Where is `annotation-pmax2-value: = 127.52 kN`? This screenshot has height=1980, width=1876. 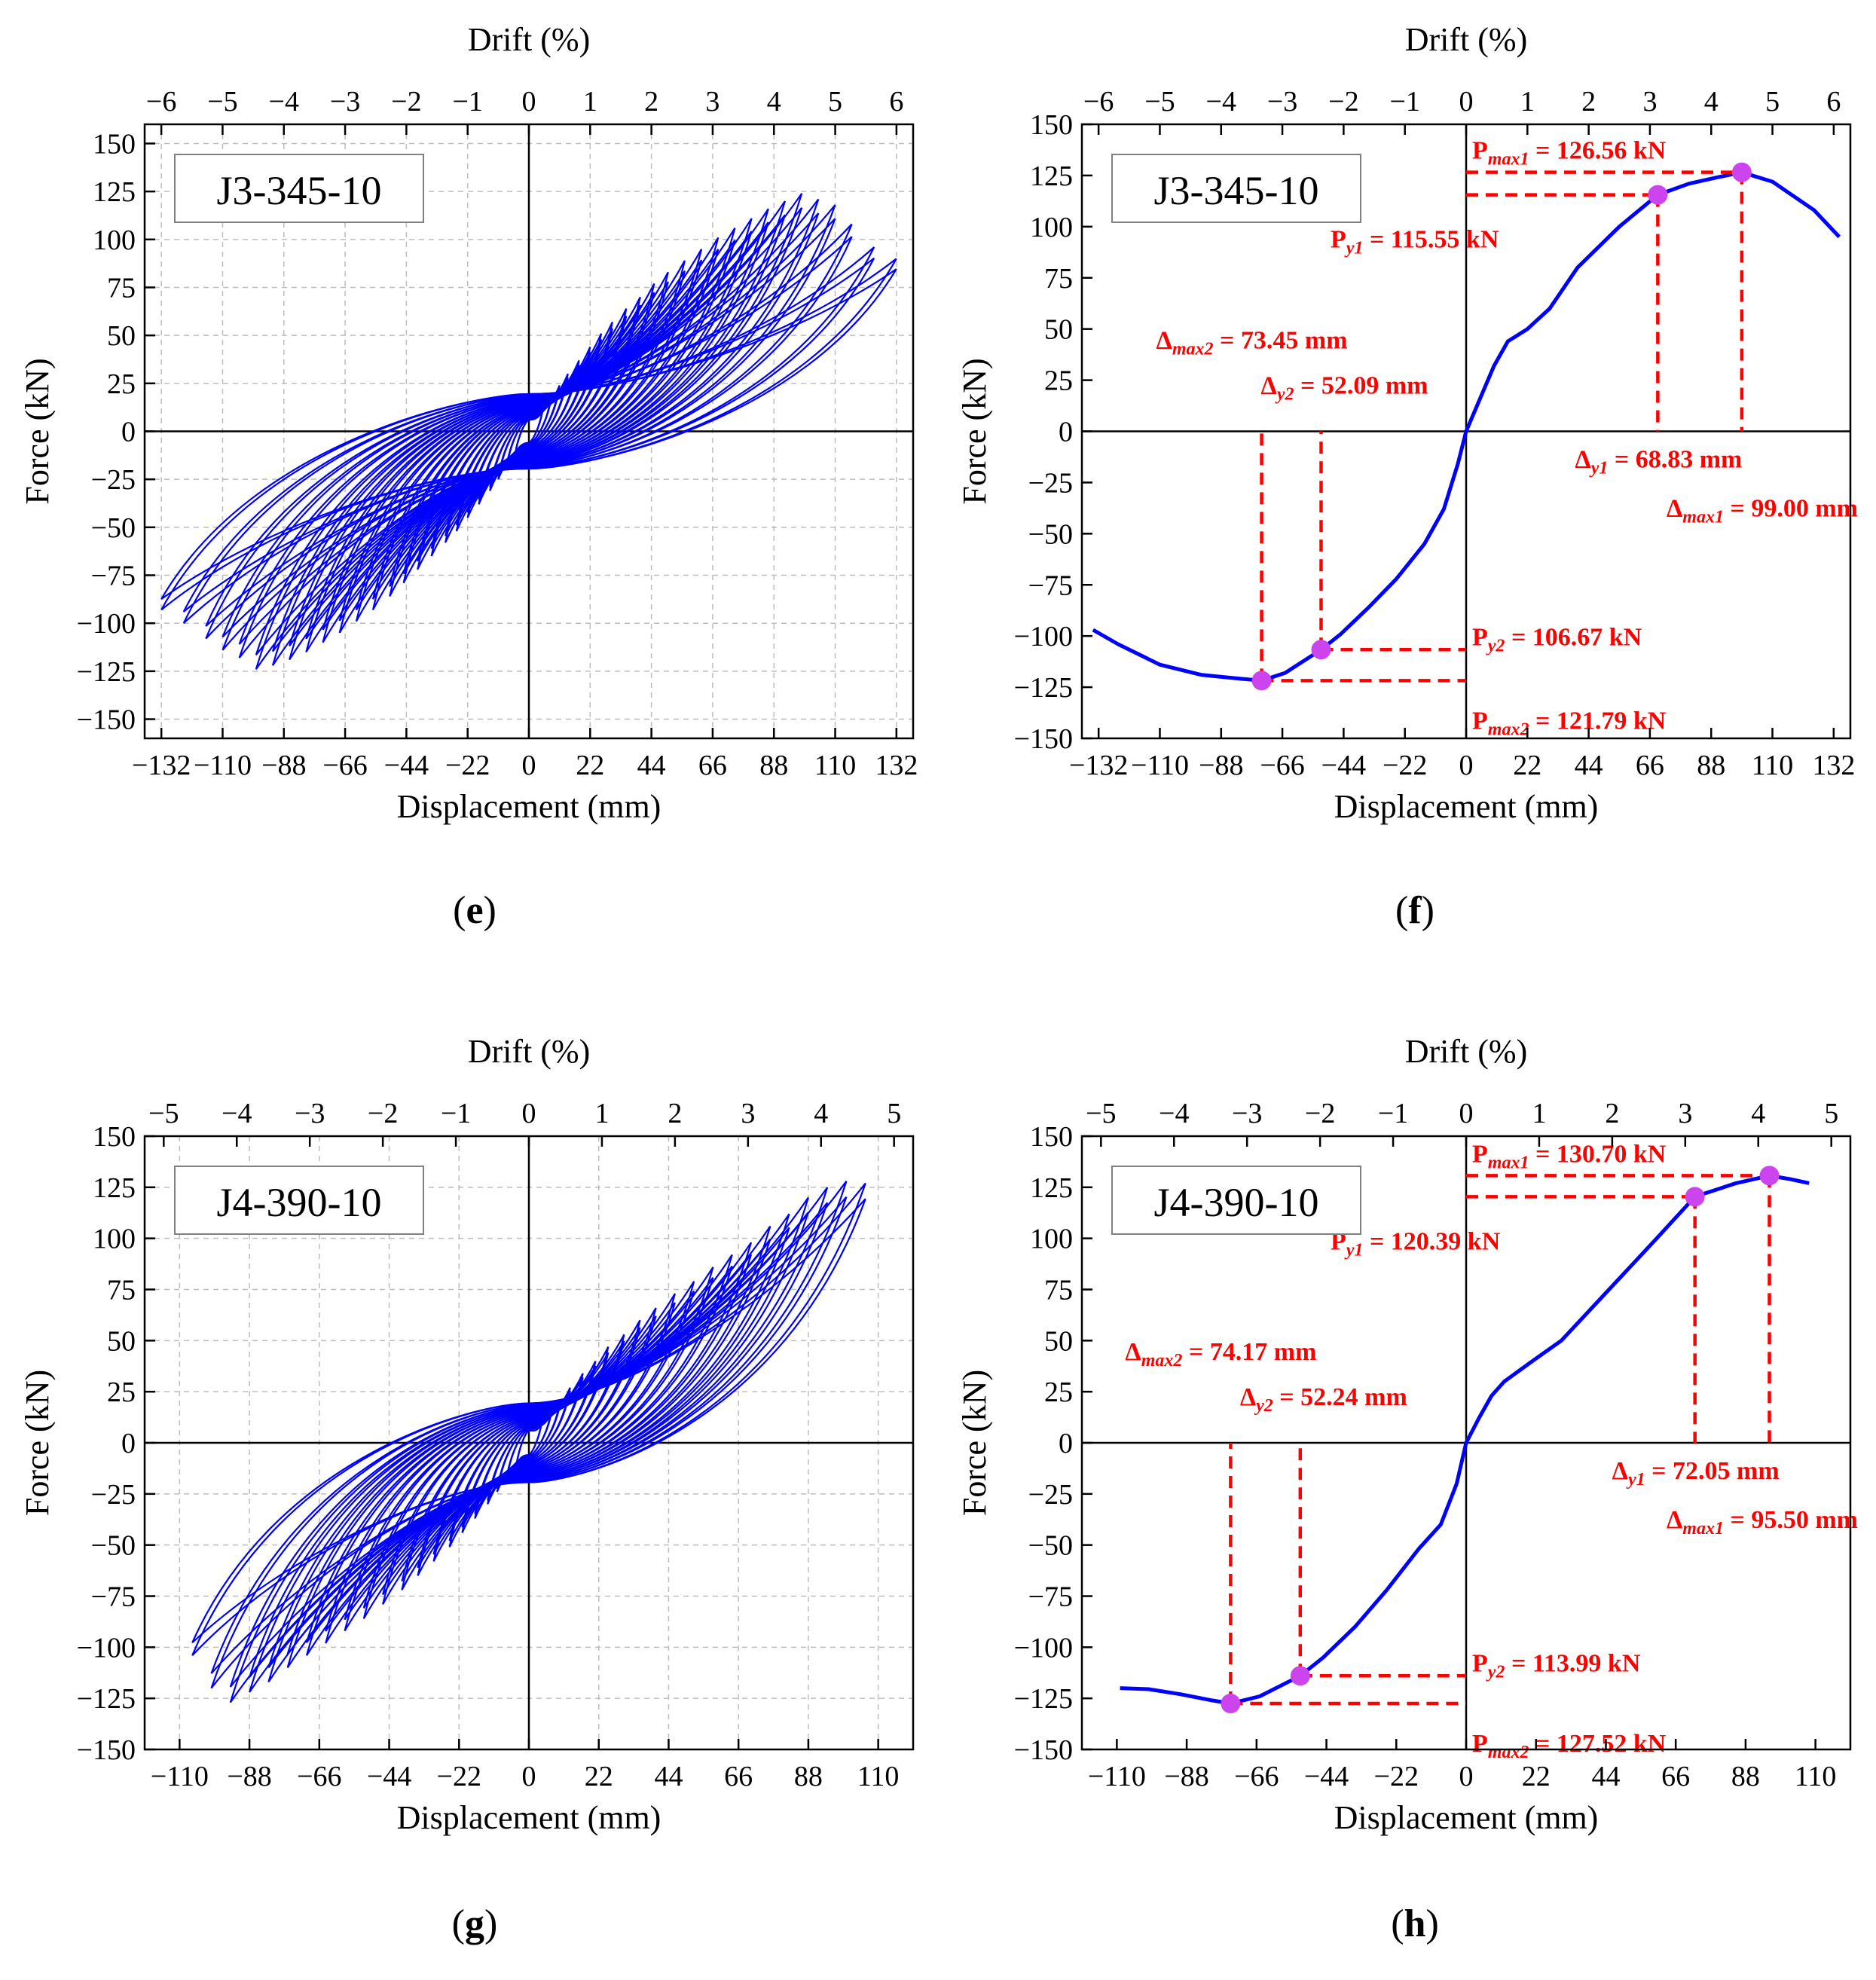
annotation-pmax2-value: = 127.52 kN is located at coordinates (1597, 1744).